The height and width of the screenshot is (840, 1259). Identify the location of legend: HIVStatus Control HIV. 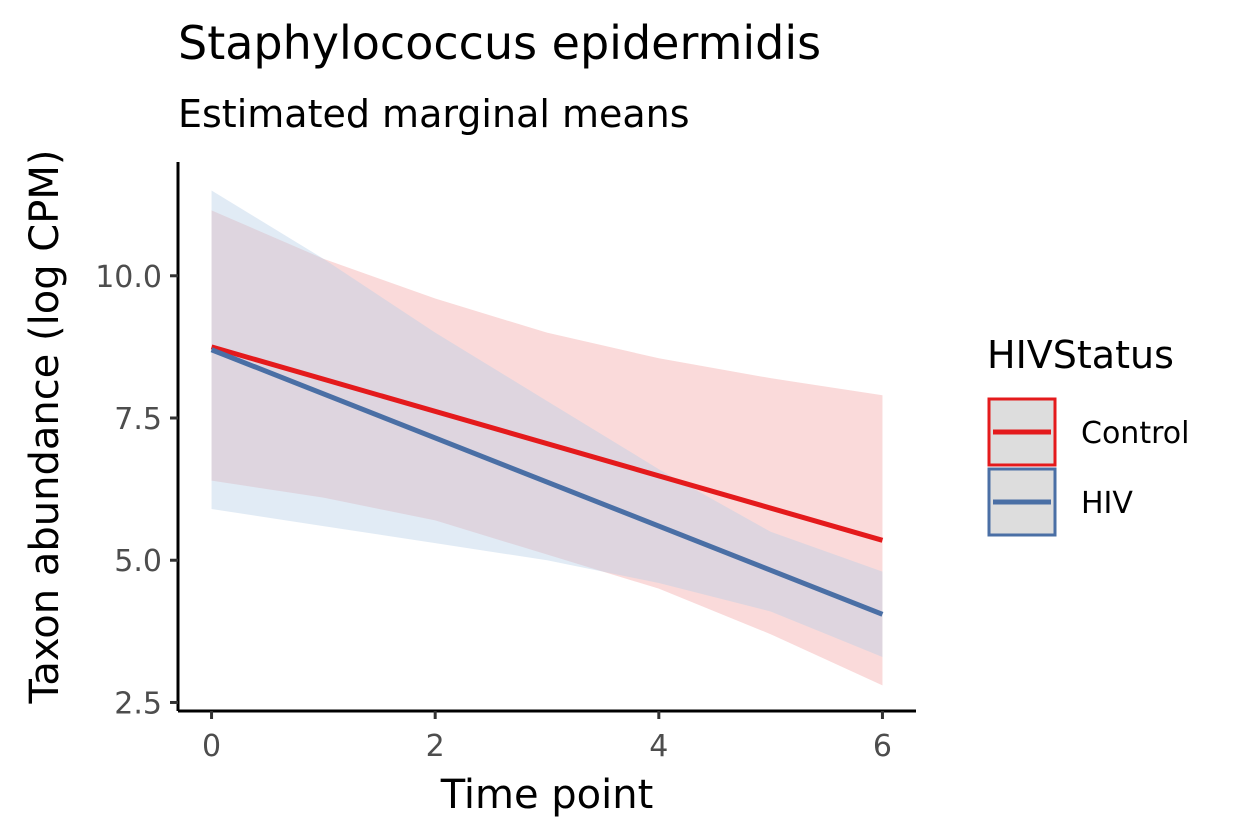
(1088, 435).